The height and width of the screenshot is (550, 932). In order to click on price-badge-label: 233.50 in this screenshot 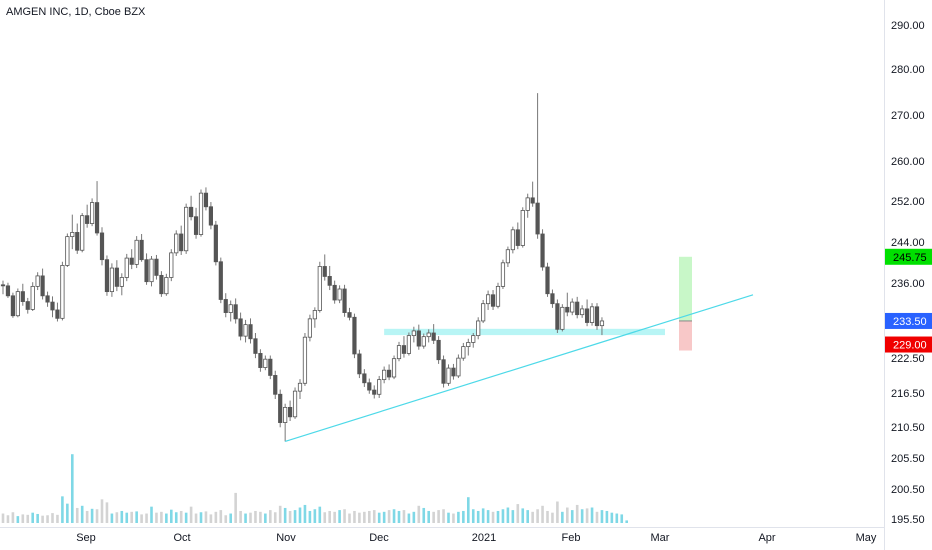, I will do `click(910, 322)`.